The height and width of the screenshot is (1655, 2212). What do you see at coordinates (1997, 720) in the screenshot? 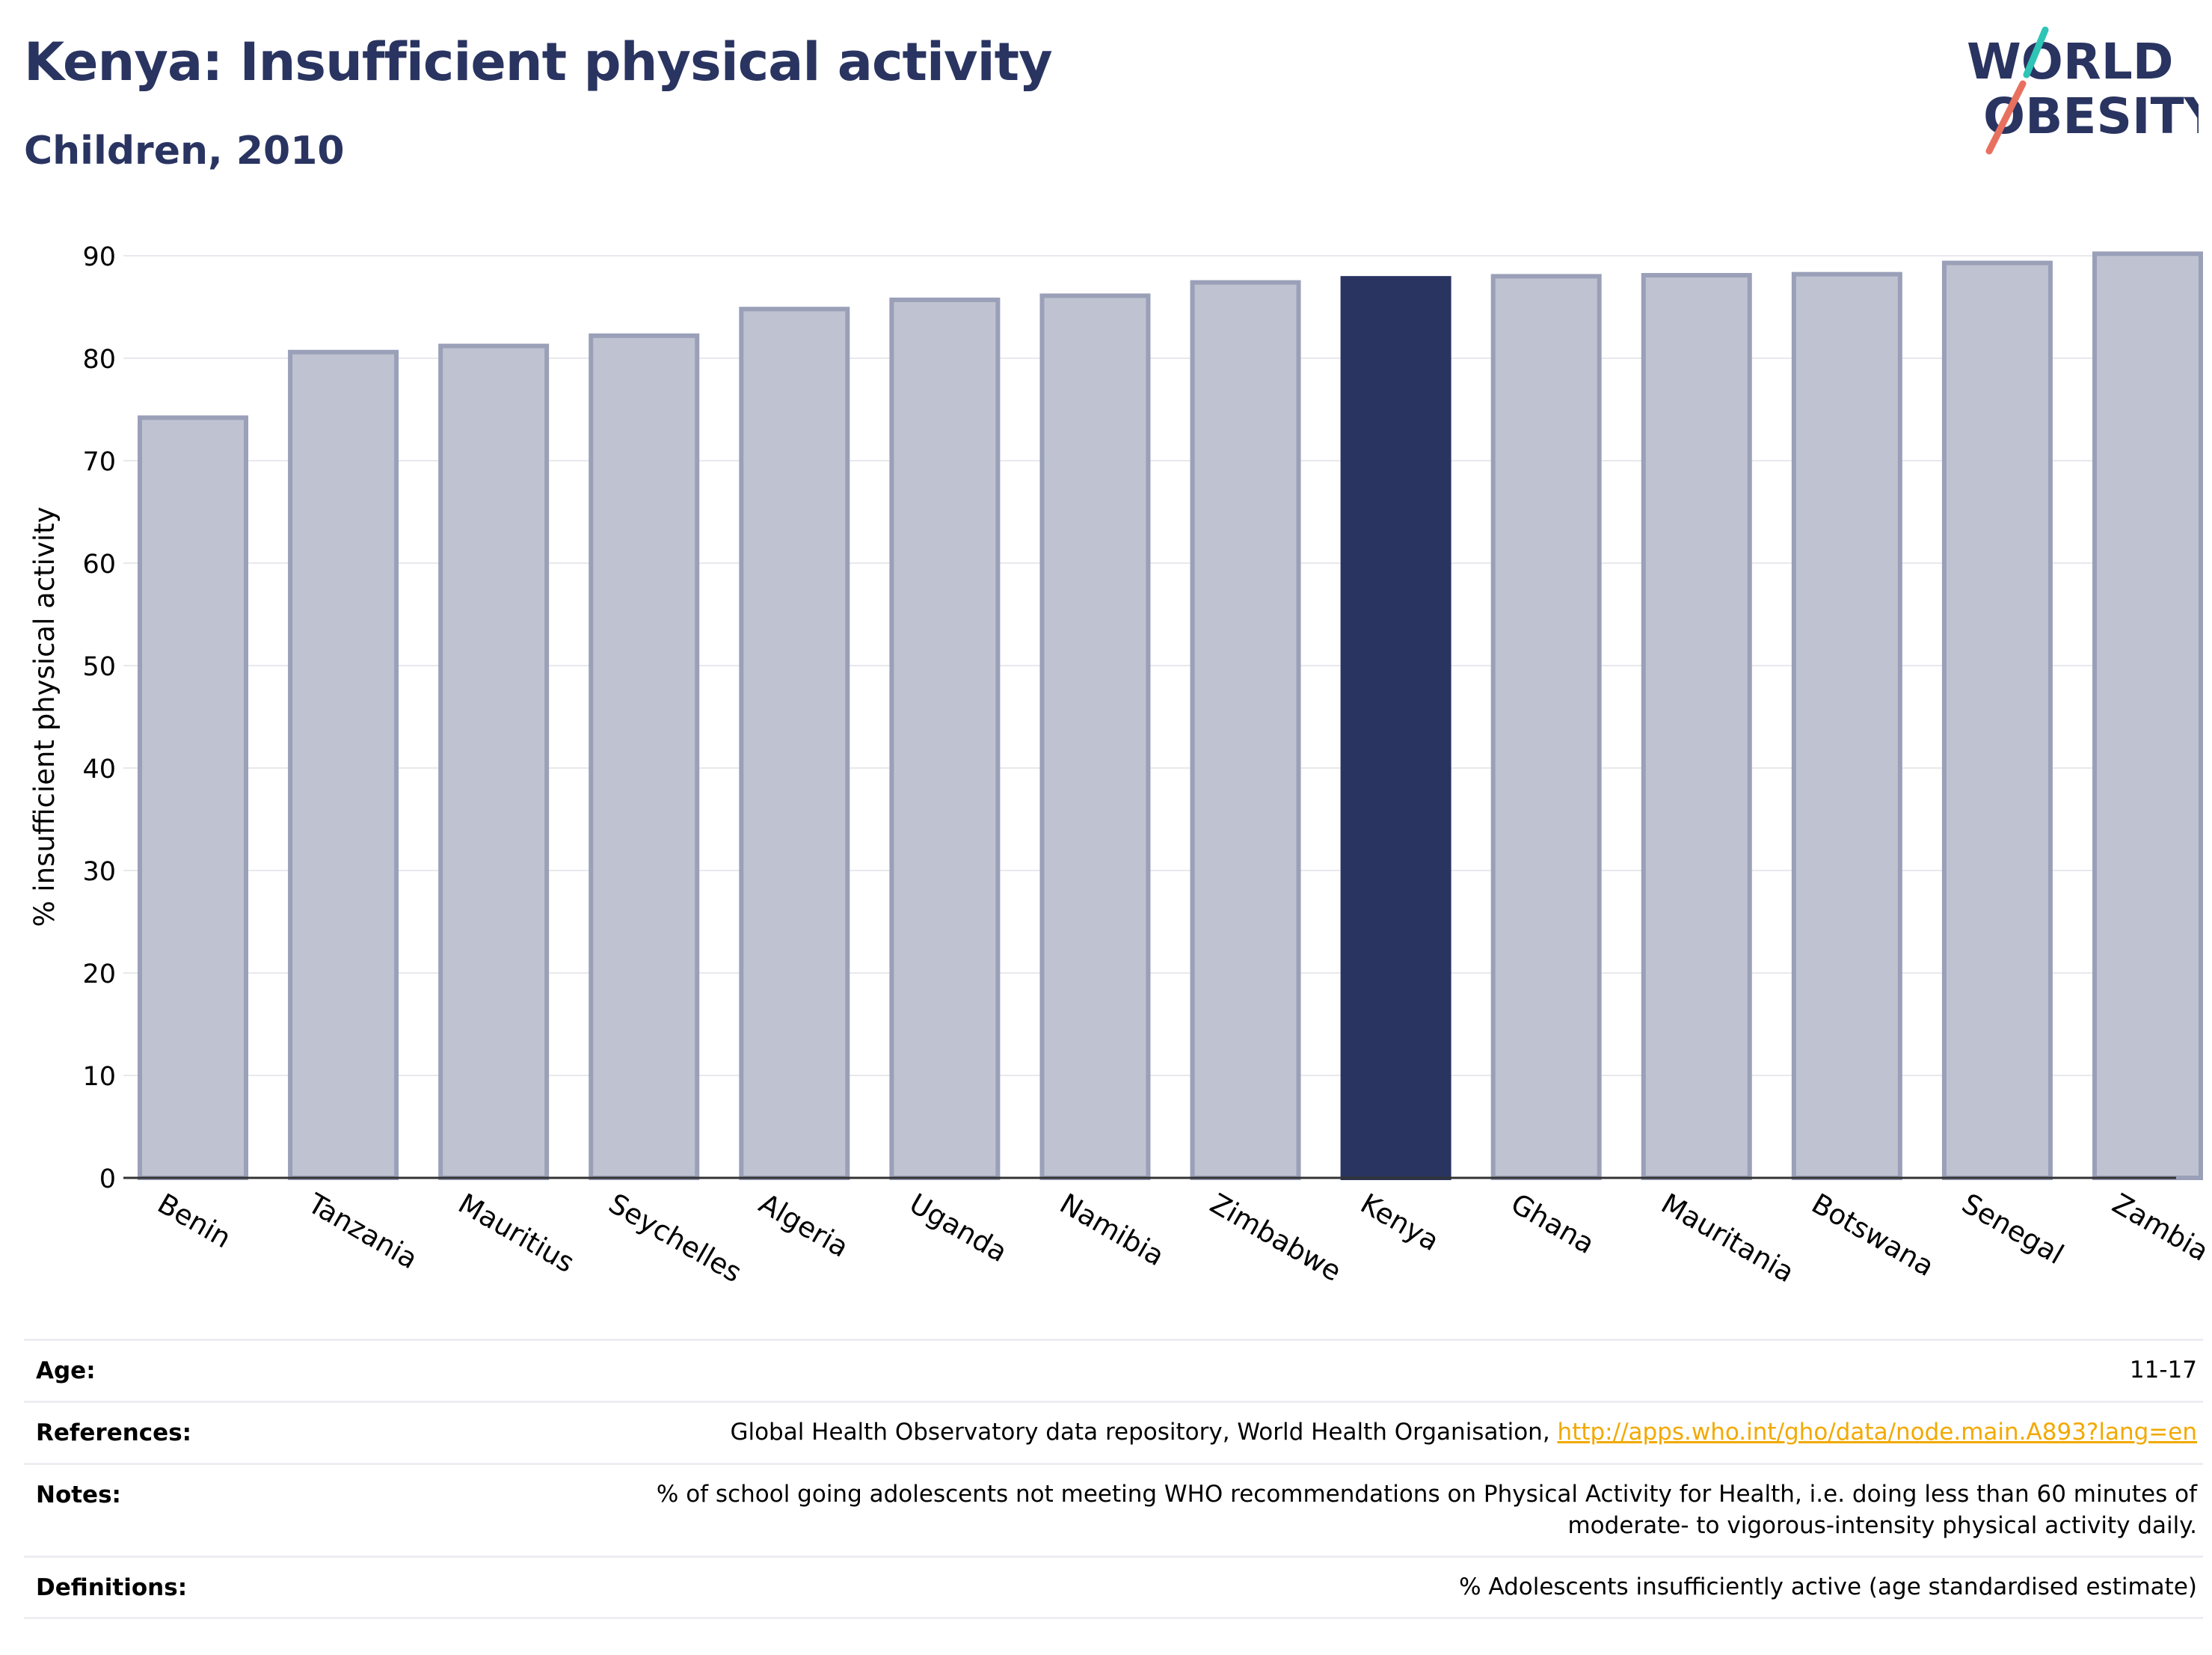
I see `bar-senegal` at bounding box center [1997, 720].